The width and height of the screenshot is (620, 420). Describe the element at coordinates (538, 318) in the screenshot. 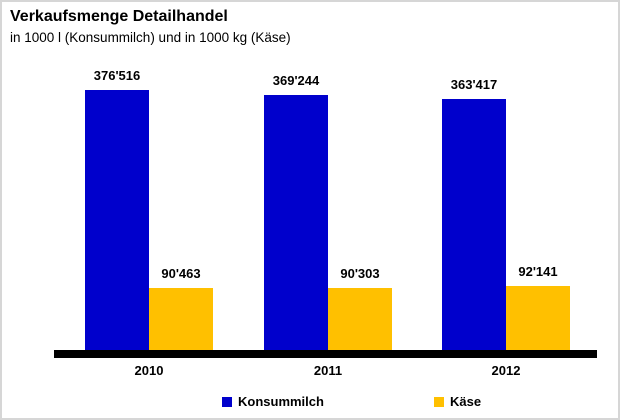

I see `bar-käse-2012` at that location.